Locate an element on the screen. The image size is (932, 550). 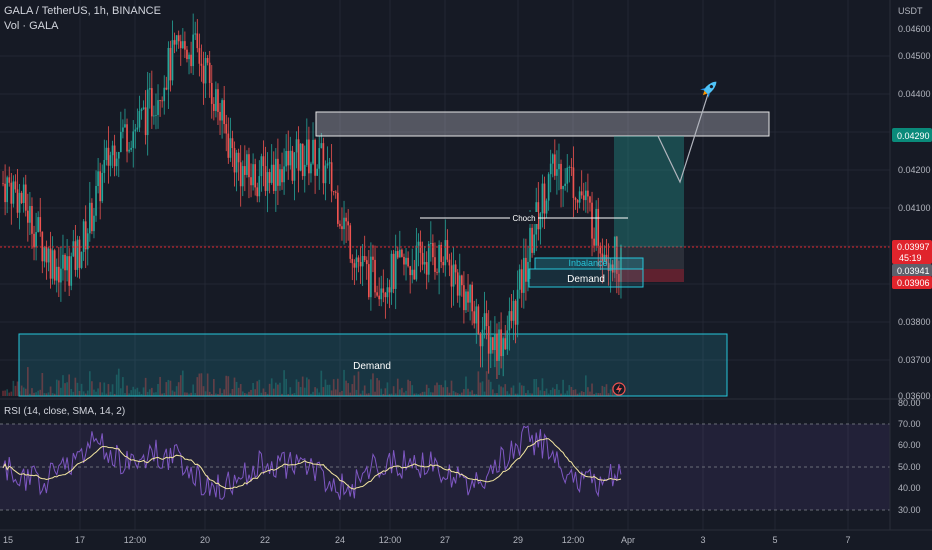
demand-zone-large is located at coordinates (373, 365).